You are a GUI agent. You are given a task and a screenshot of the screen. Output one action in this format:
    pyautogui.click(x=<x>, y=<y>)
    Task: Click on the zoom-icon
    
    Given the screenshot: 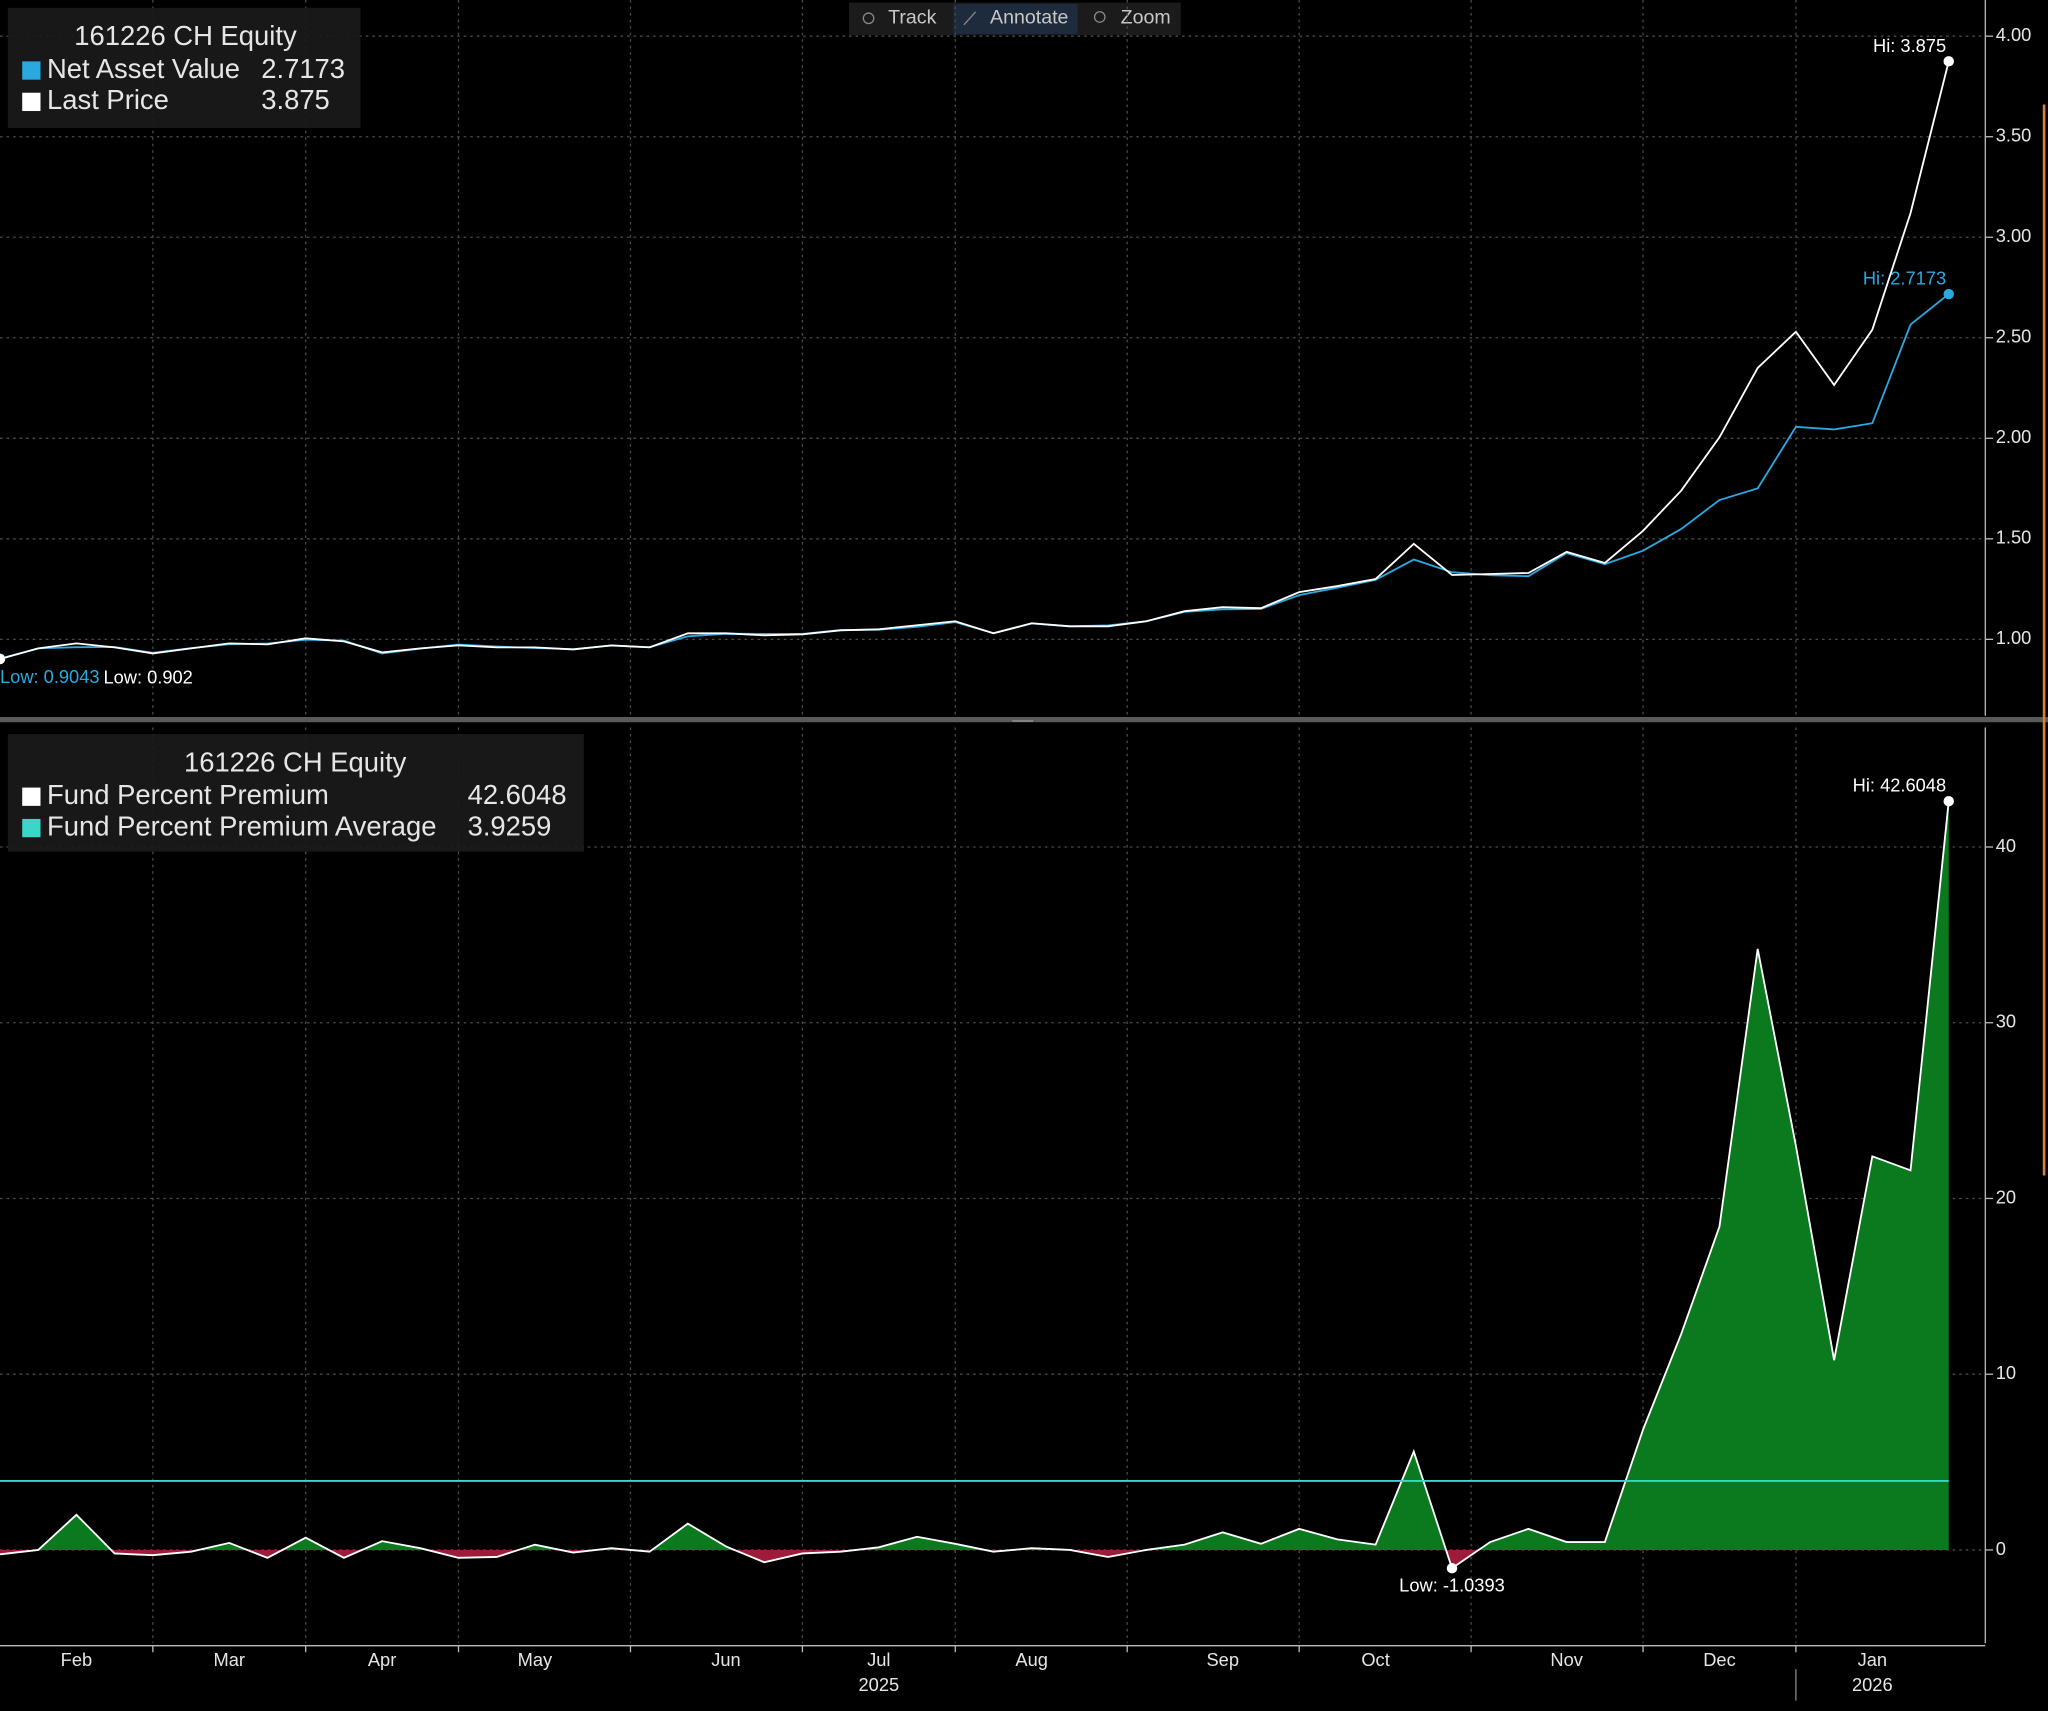 What is the action you would take?
    pyautogui.click(x=1099, y=17)
    